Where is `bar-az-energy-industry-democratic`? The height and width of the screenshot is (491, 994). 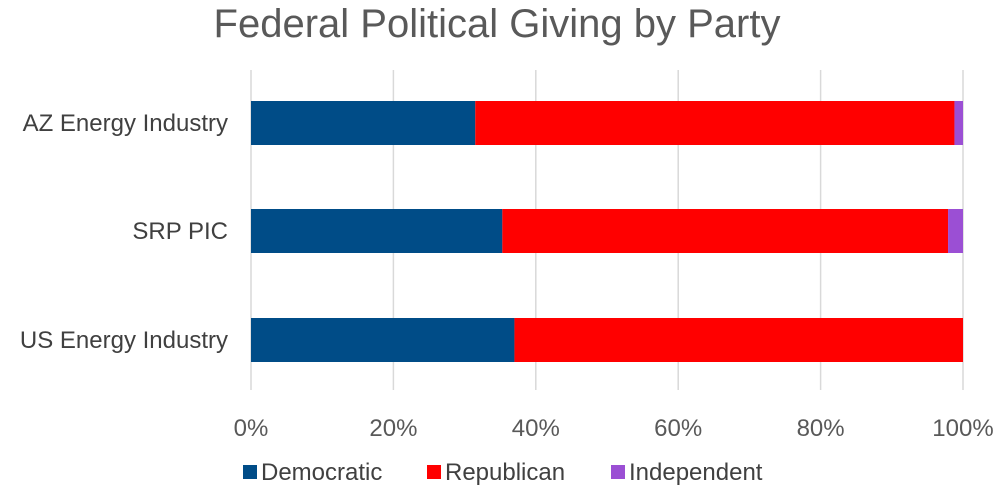
bar-az-energy-industry-democratic is located at coordinates (363, 123).